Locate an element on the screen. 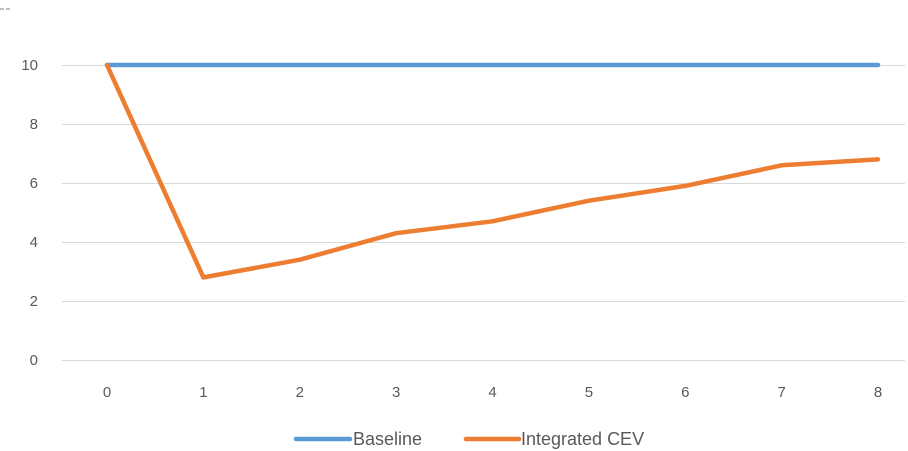 The image size is (908, 451). y-tick-label: 10 is located at coordinates (29, 65).